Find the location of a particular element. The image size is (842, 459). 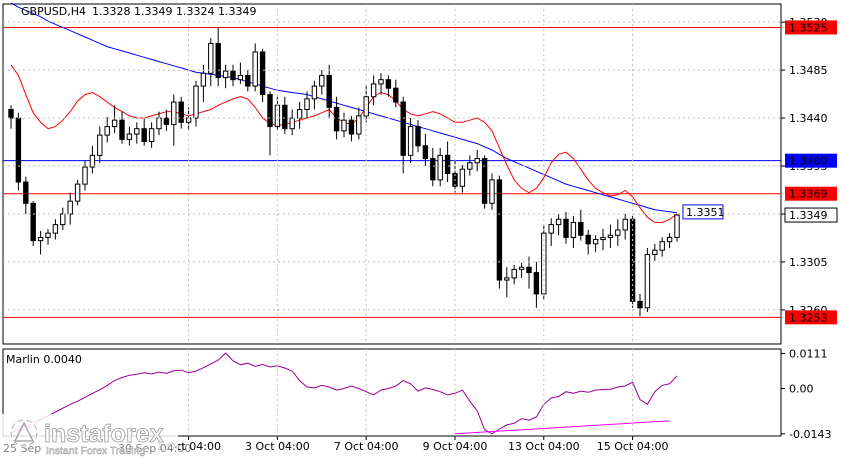

oscillator-trendline is located at coordinates (562, 427).